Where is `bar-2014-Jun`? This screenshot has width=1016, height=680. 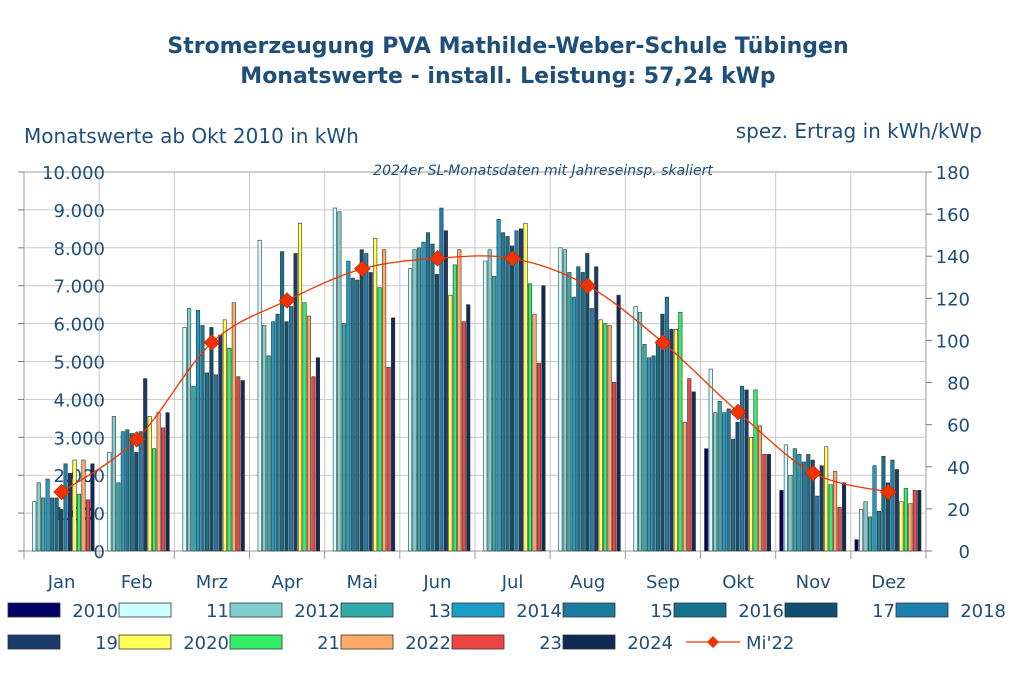
bar-2014-Jun is located at coordinates (423, 396).